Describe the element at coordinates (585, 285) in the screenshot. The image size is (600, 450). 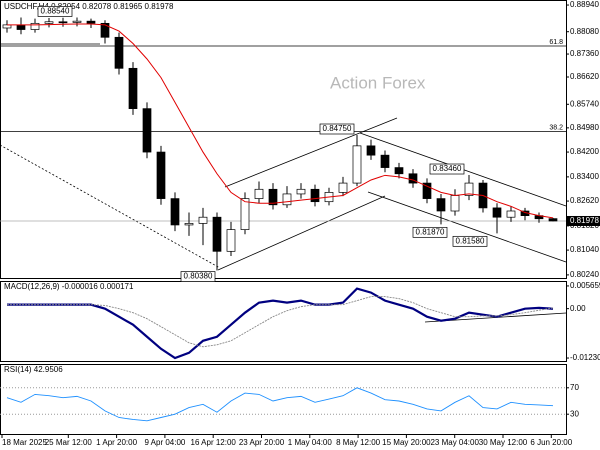
I see `y-tick-label: 0.005659` at that location.